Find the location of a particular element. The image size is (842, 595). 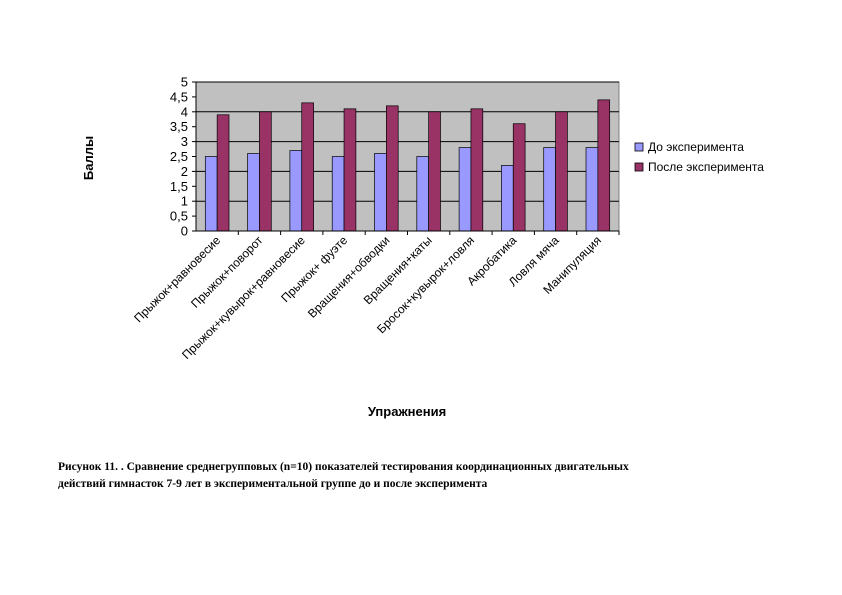

bars is located at coordinates (407, 165).